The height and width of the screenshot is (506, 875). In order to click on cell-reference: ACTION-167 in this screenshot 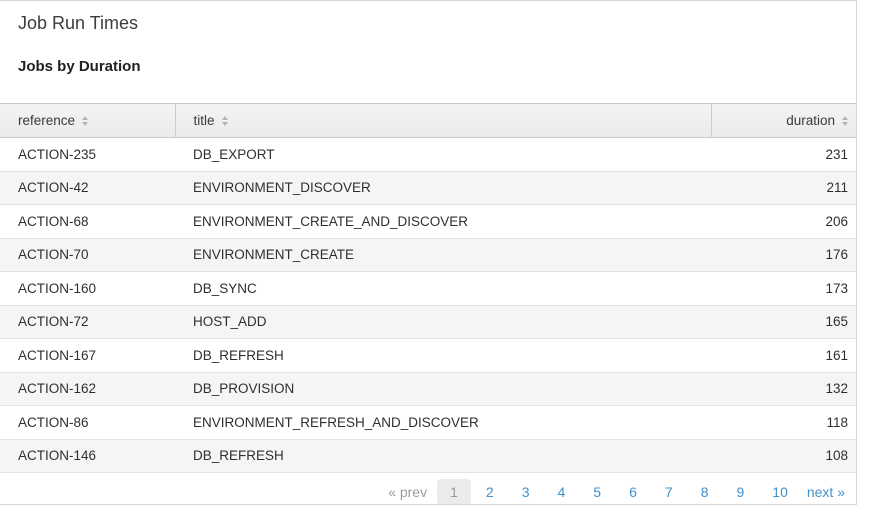, I will do `click(87, 355)`.